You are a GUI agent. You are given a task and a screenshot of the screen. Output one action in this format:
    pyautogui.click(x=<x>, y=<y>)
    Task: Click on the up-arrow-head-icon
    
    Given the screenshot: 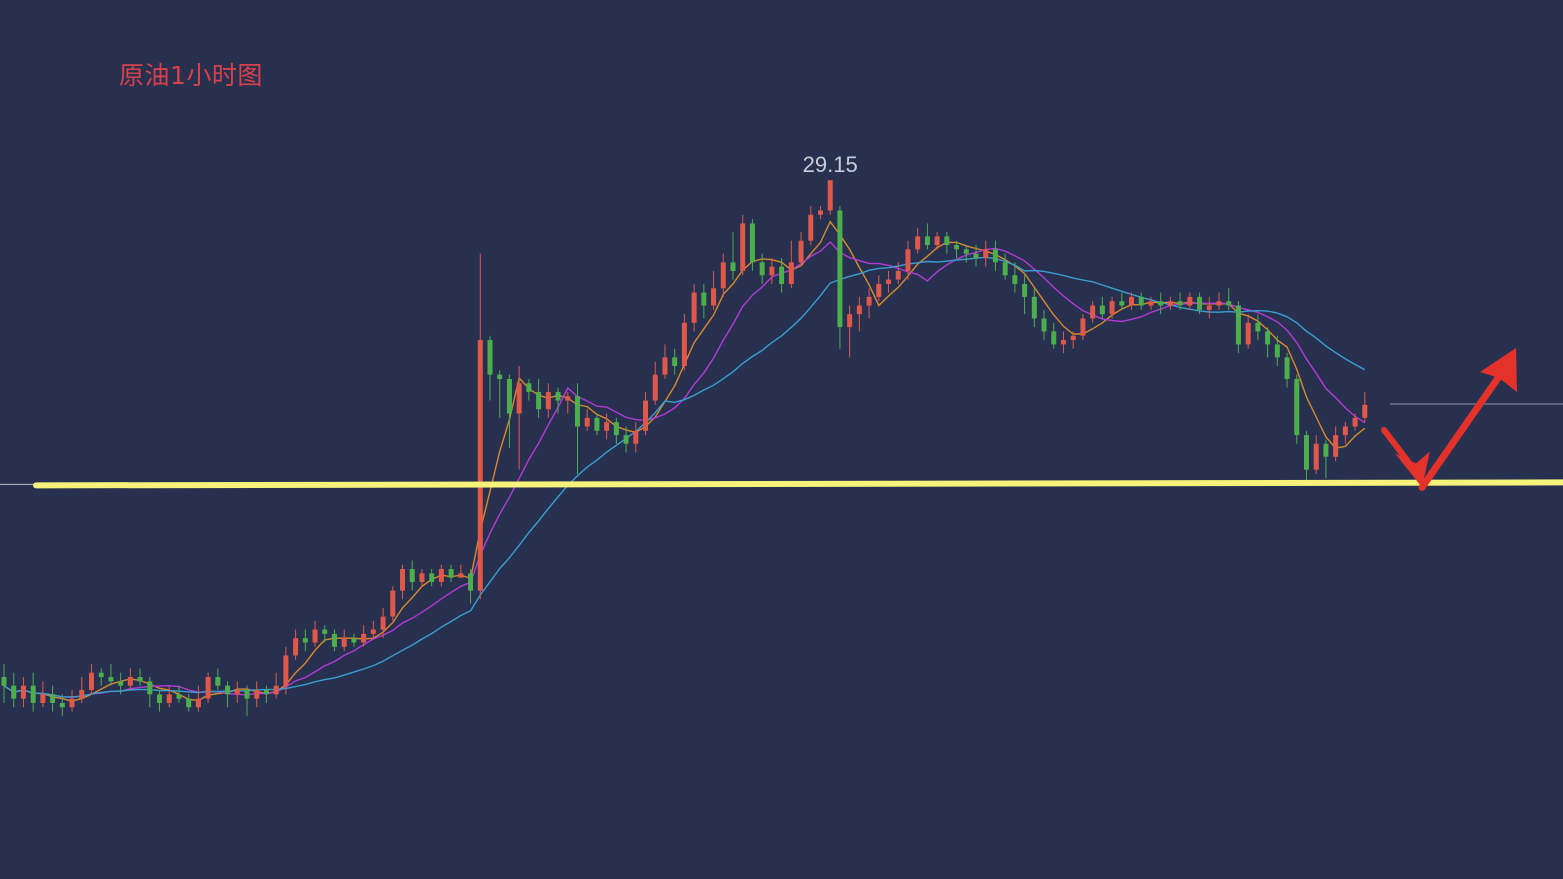 What is the action you would take?
    pyautogui.click(x=1498, y=370)
    